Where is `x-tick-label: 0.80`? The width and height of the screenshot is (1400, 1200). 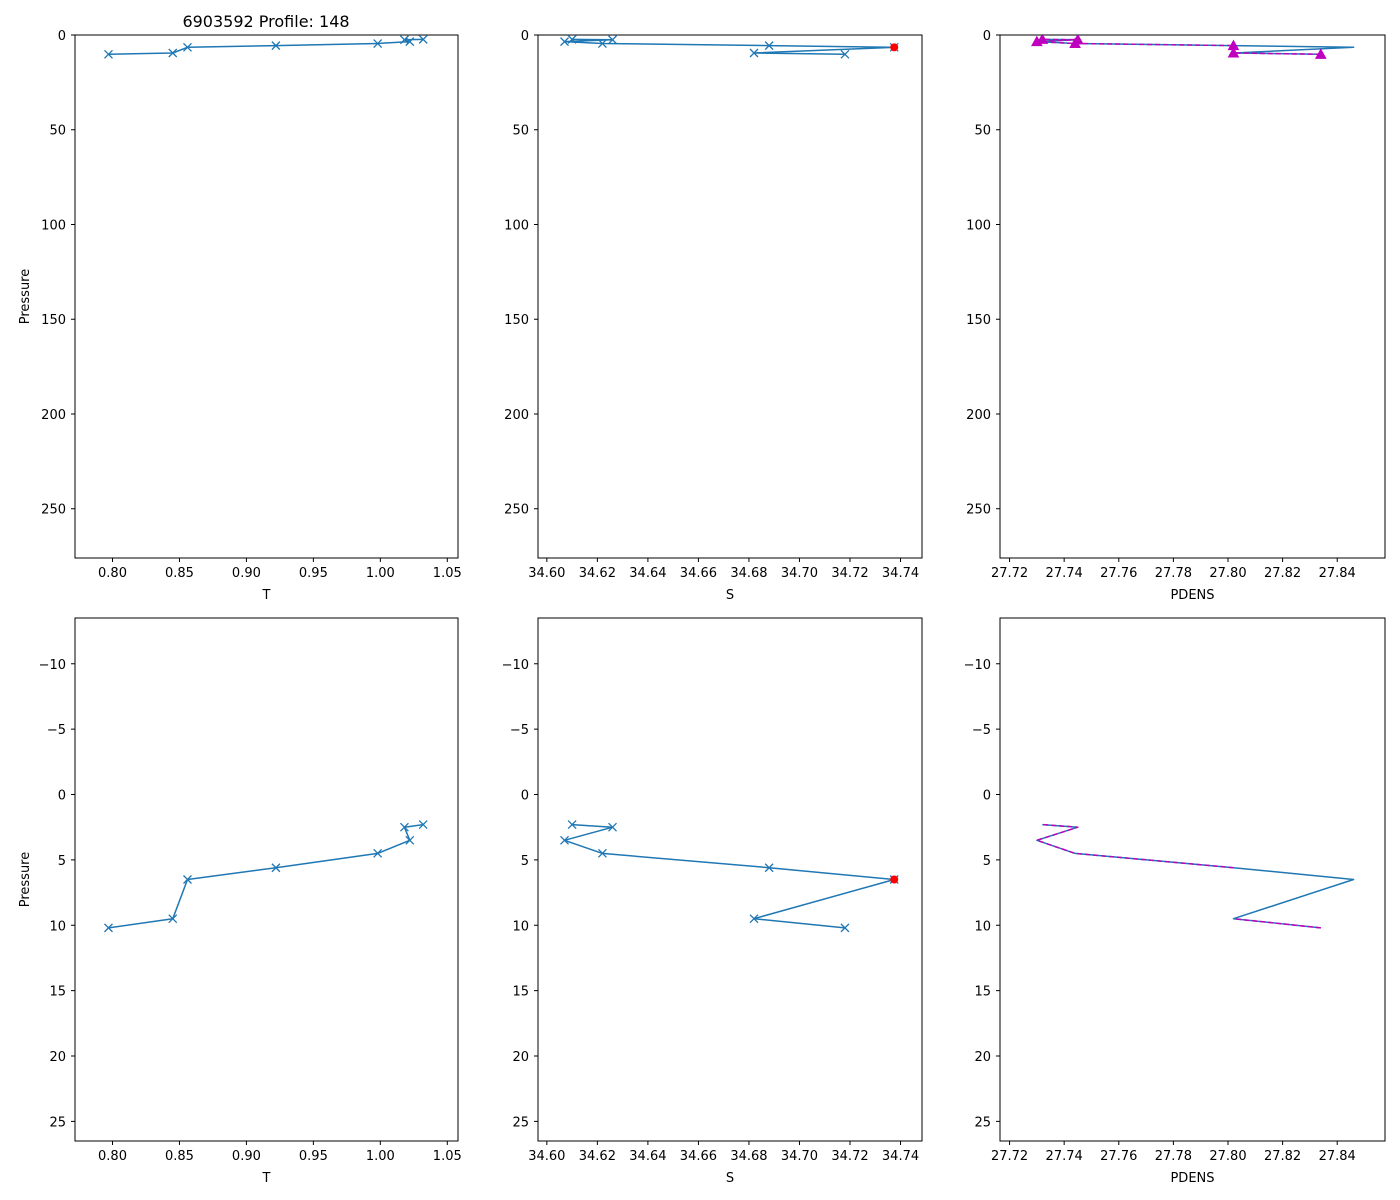
x-tick-label: 0.80 is located at coordinates (112, 573).